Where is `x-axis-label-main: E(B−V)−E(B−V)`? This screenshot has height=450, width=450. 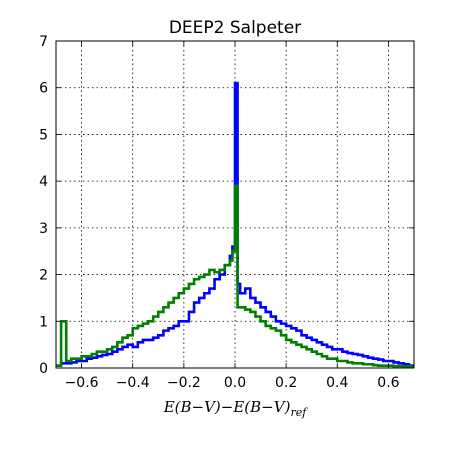 x-axis-label-main: E(B−V)−E(B−V) is located at coordinates (227, 407).